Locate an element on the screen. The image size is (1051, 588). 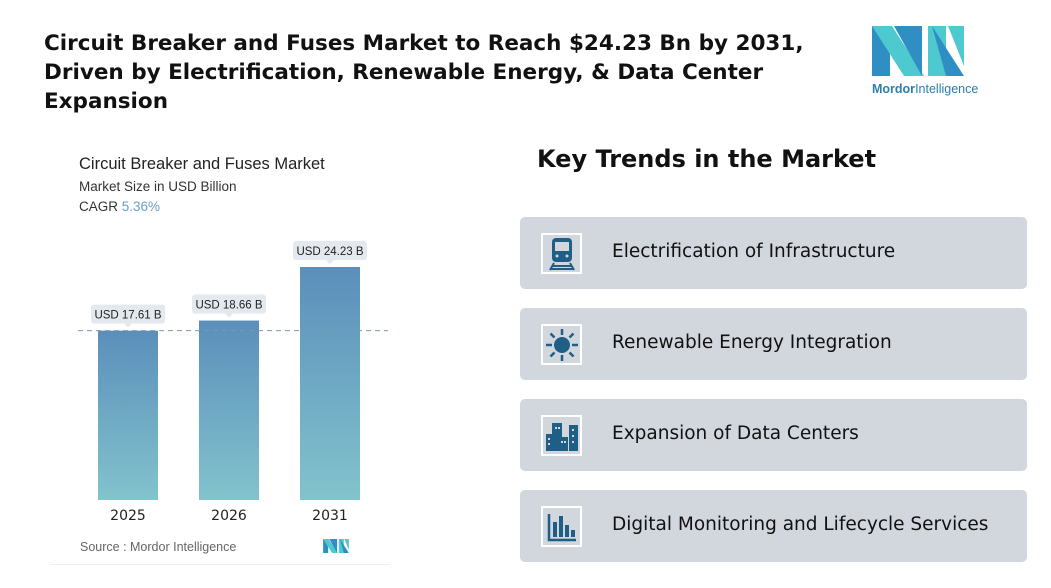
bar-2026 is located at coordinates (229, 410).